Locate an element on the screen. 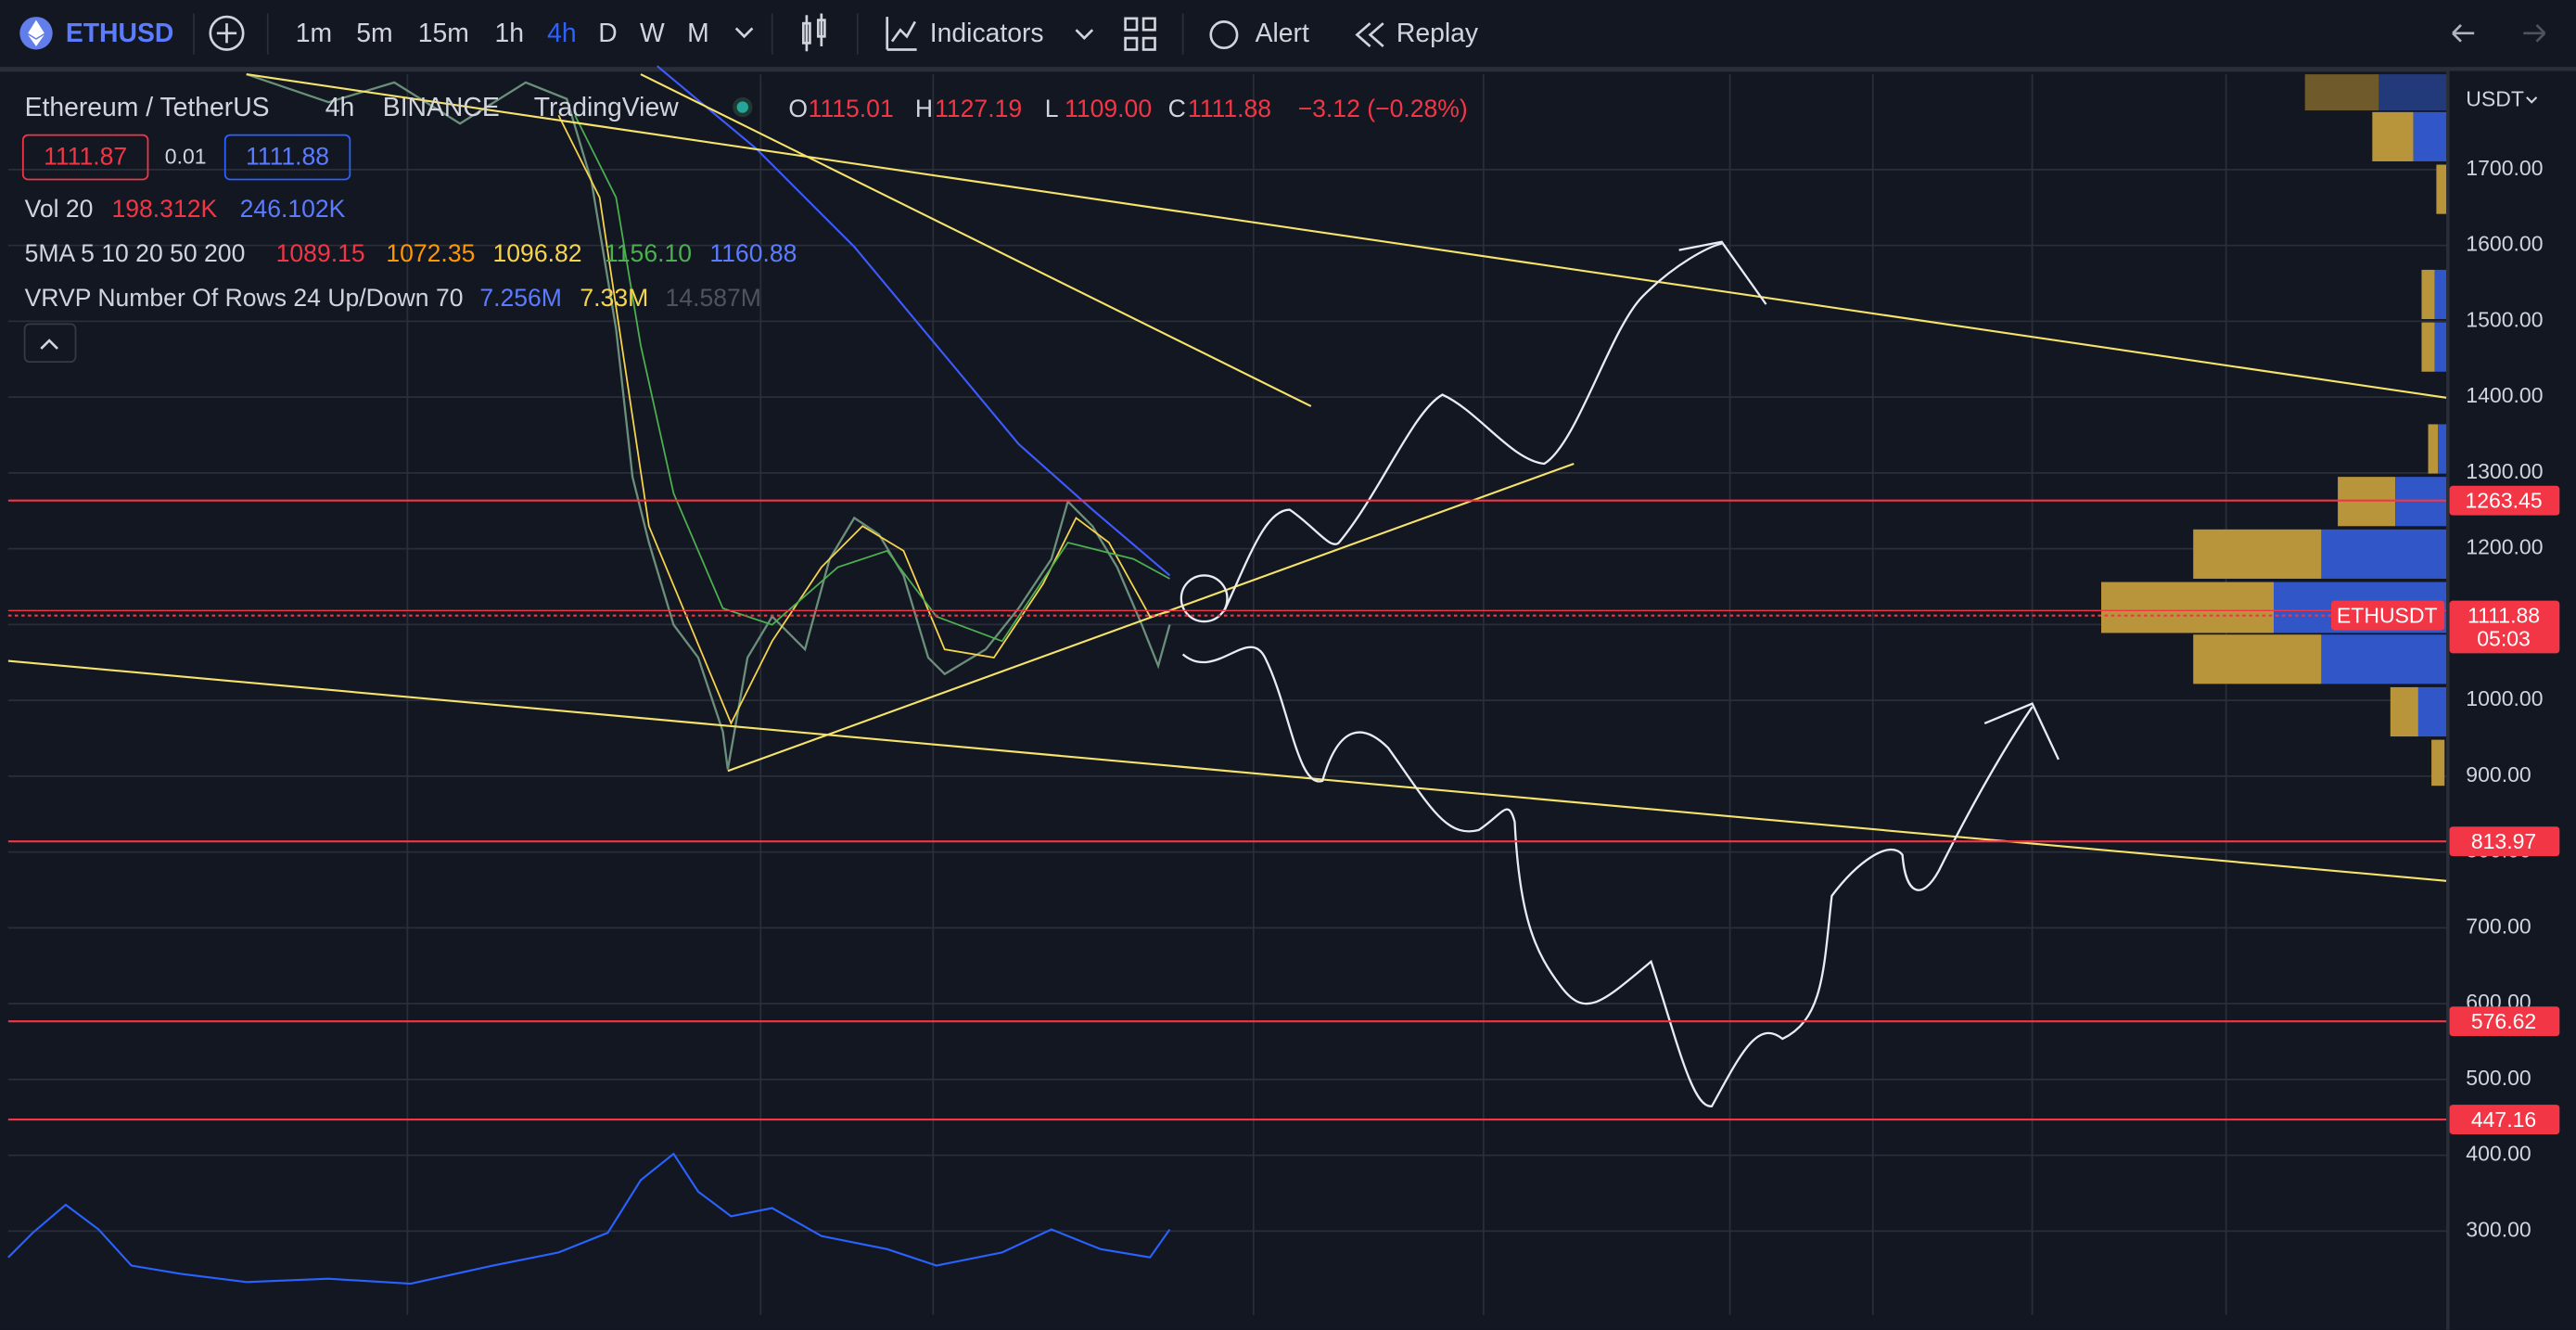  ohlc-key: H is located at coordinates (924, 108).